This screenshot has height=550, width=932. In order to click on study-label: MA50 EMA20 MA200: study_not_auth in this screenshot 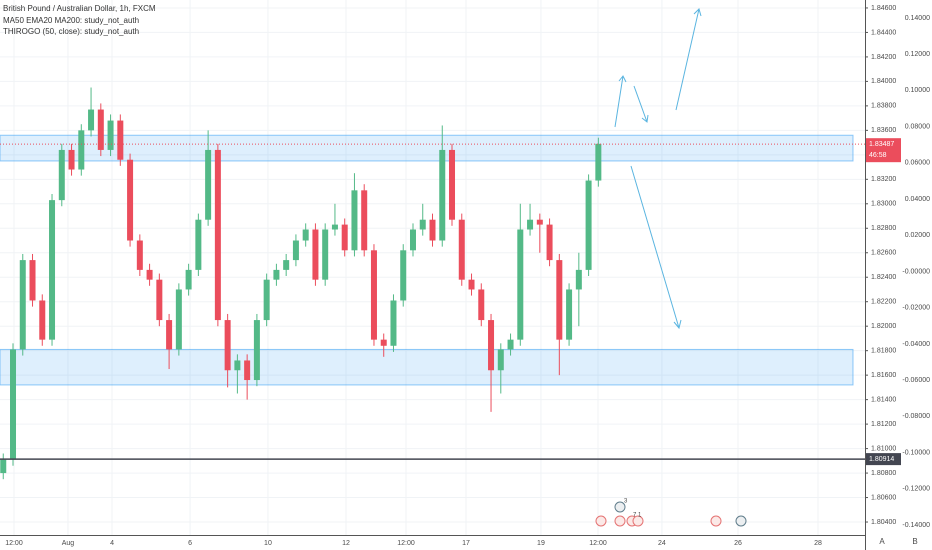, I will do `click(71, 20)`.